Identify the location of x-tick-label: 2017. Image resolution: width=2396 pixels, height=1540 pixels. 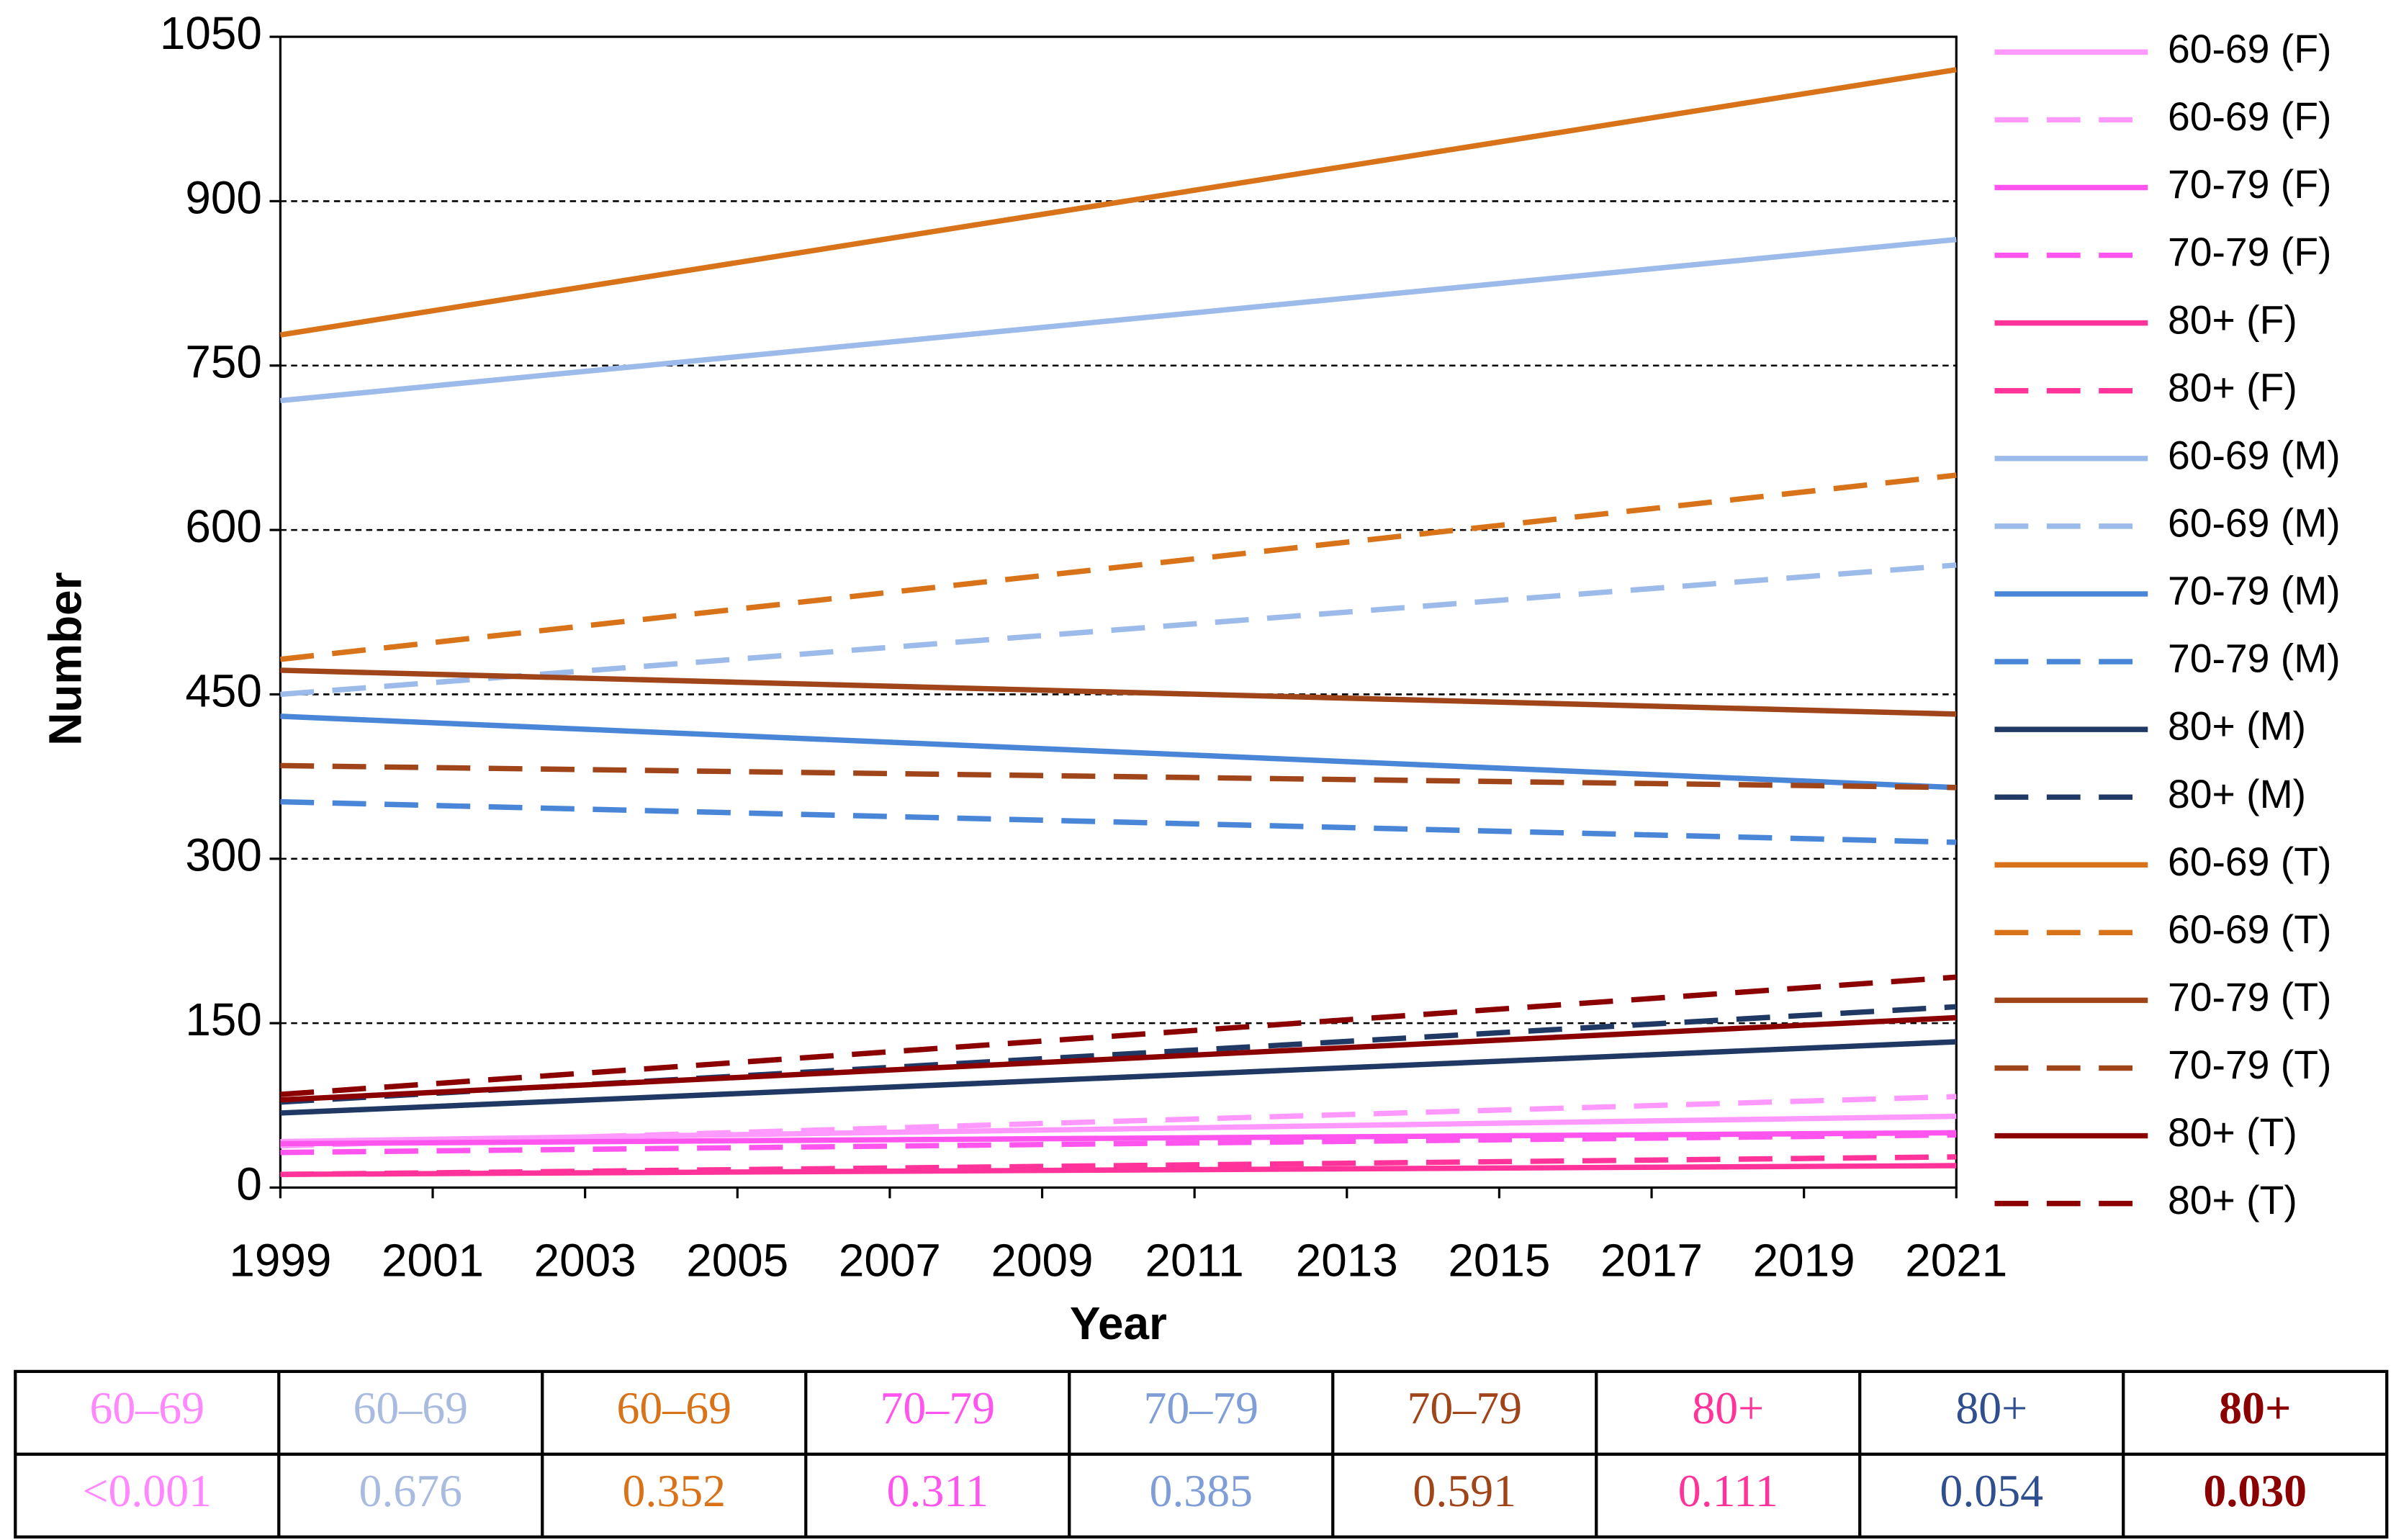
(1652, 1261).